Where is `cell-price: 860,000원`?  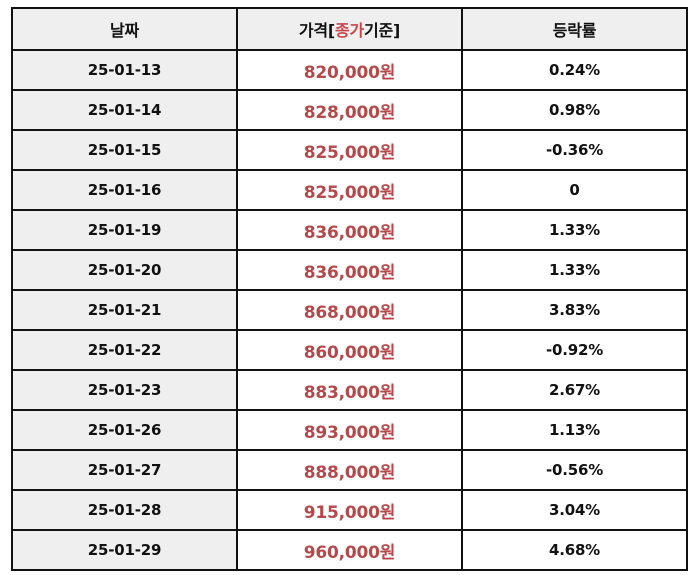 cell-price: 860,000원 is located at coordinates (349, 350).